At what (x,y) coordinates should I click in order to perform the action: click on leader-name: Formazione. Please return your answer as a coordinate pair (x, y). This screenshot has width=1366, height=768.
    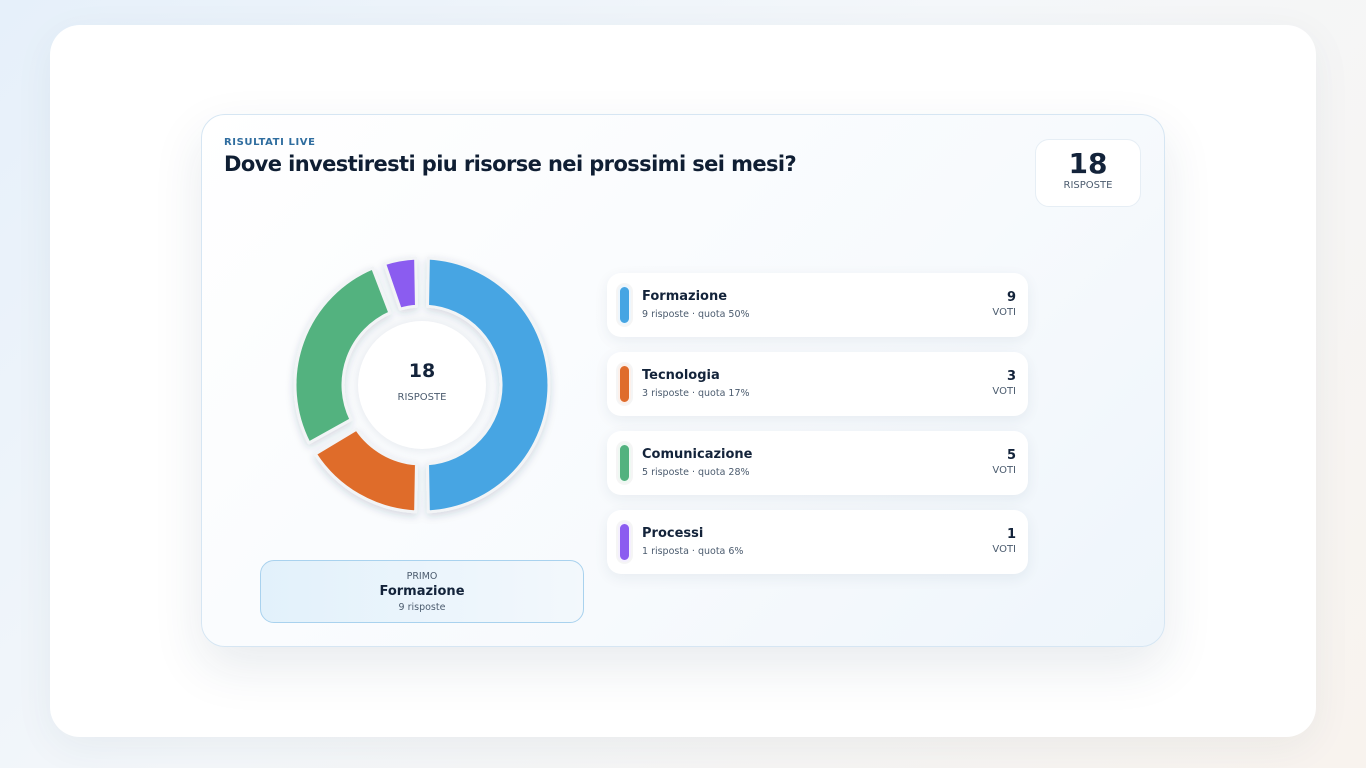
    Looking at the image, I should click on (422, 591).